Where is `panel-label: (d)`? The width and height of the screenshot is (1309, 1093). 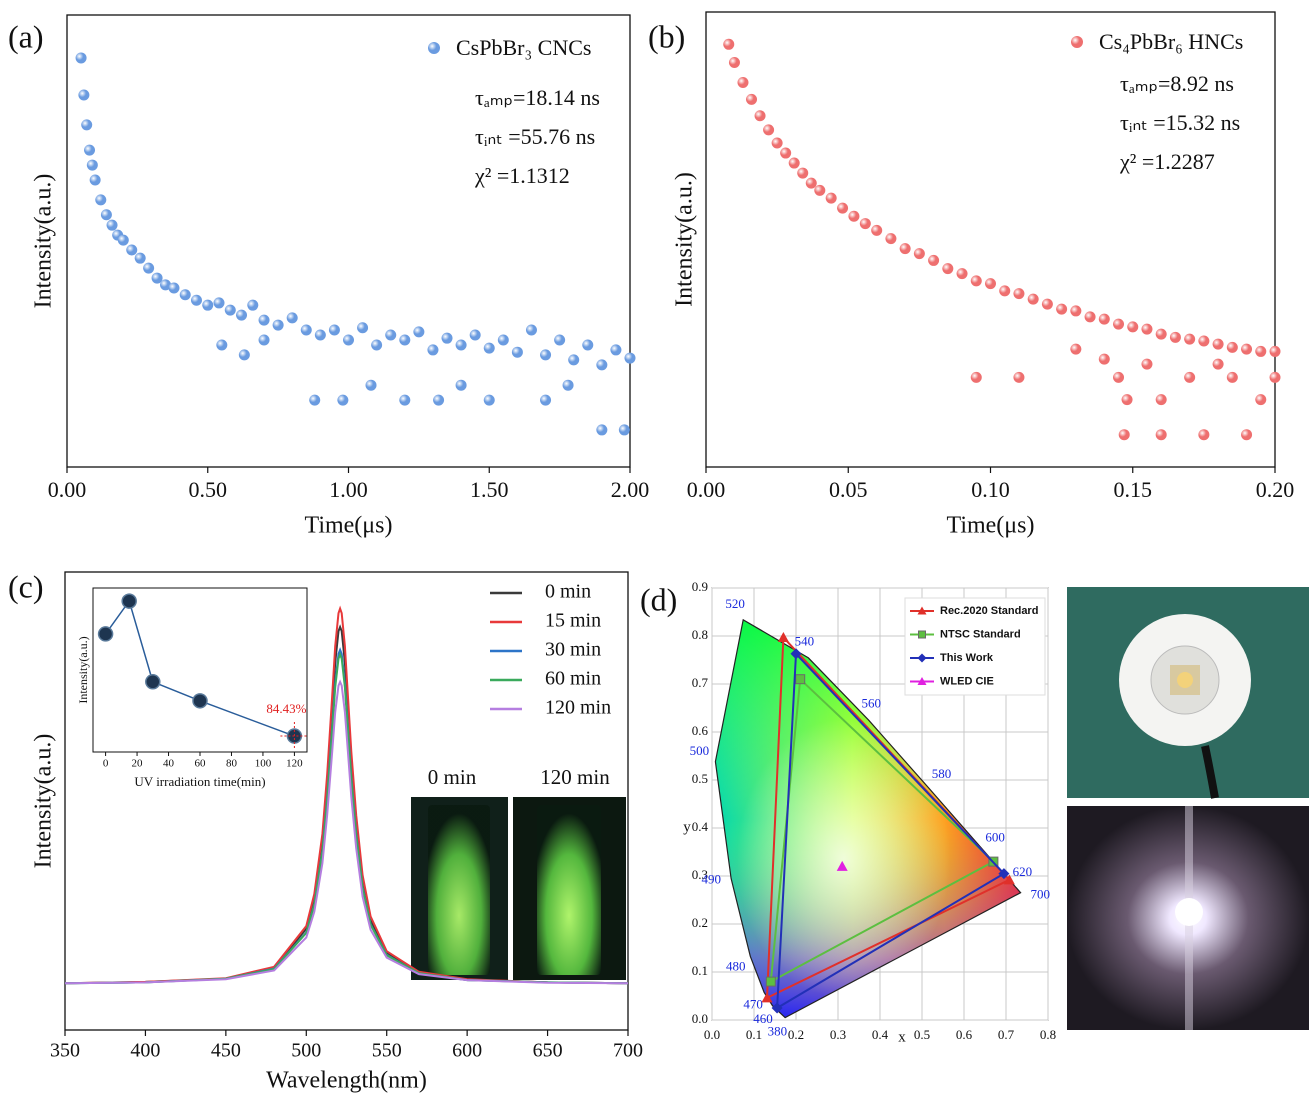 panel-label: (d) is located at coordinates (658, 599).